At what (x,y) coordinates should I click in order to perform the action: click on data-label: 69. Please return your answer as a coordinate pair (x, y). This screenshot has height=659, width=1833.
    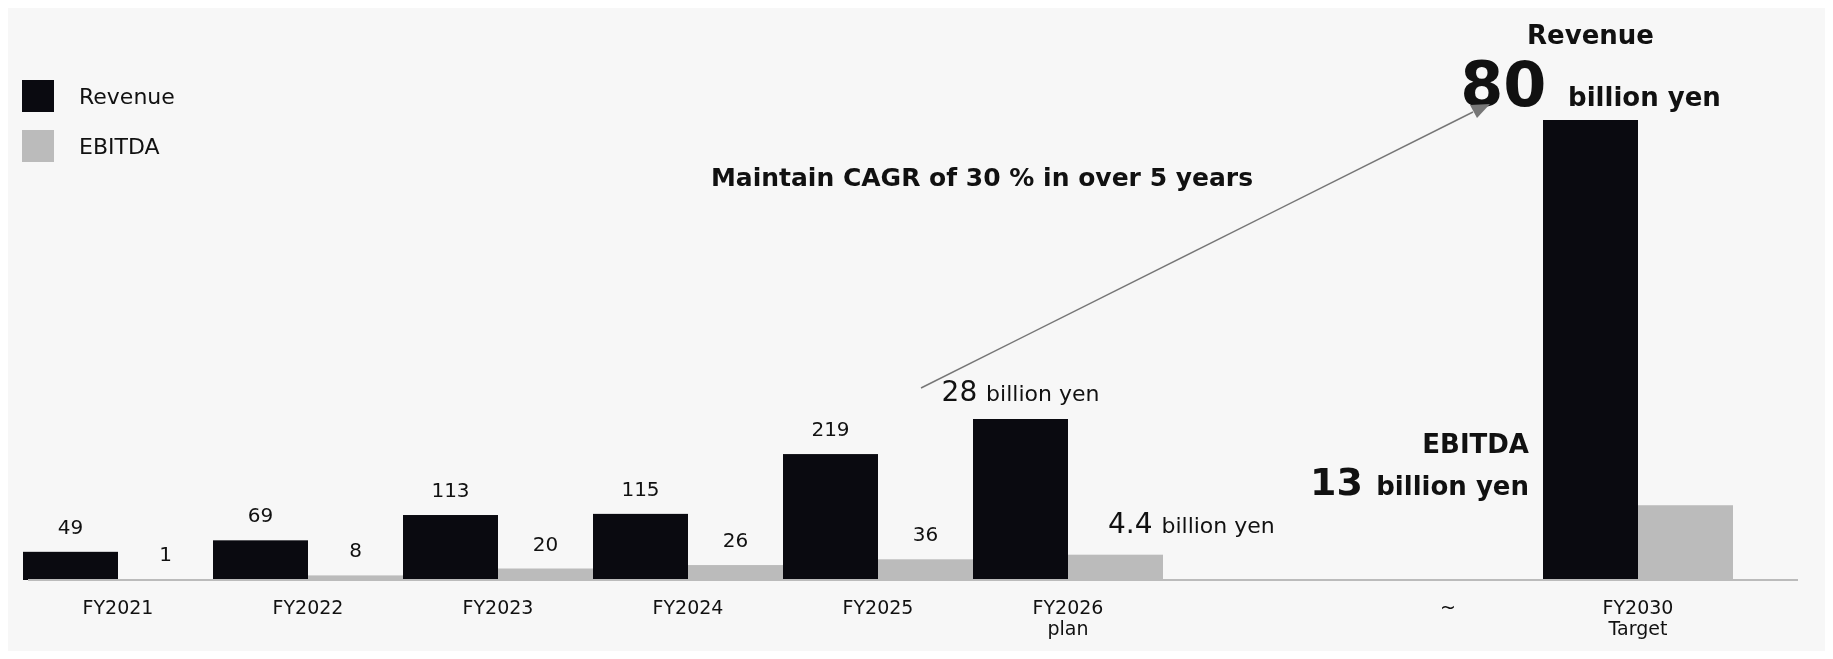
    Looking at the image, I should click on (260, 515).